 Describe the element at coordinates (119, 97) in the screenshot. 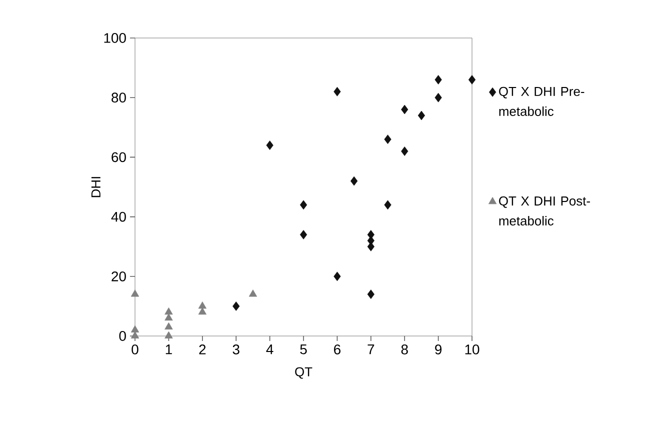

I see `y-tick-label: 80` at that location.